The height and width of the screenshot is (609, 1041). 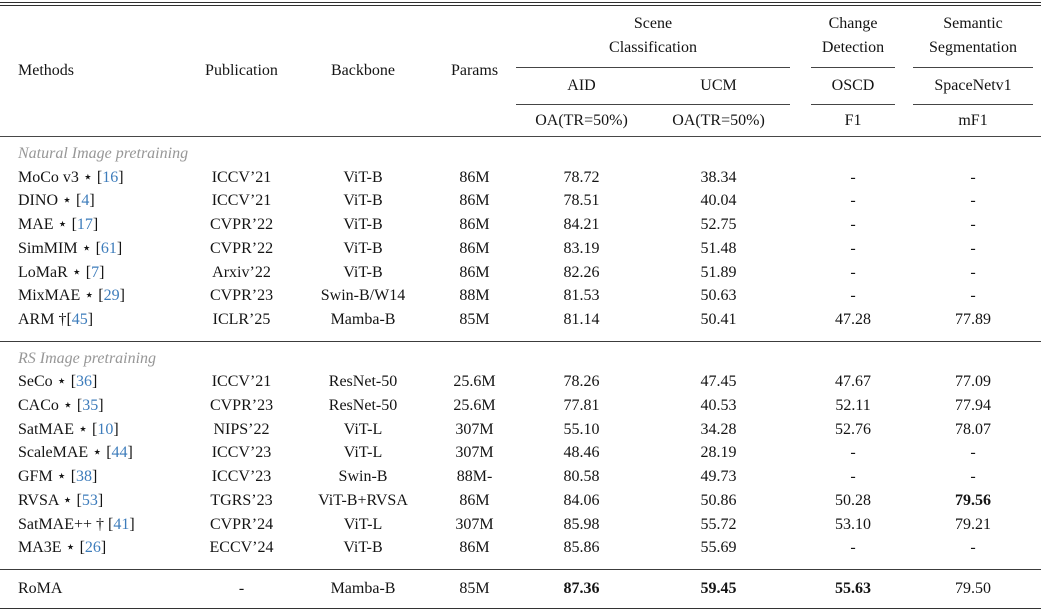 I want to click on cell-backbone: ViT-B+RVSA, so click(x=363, y=500).